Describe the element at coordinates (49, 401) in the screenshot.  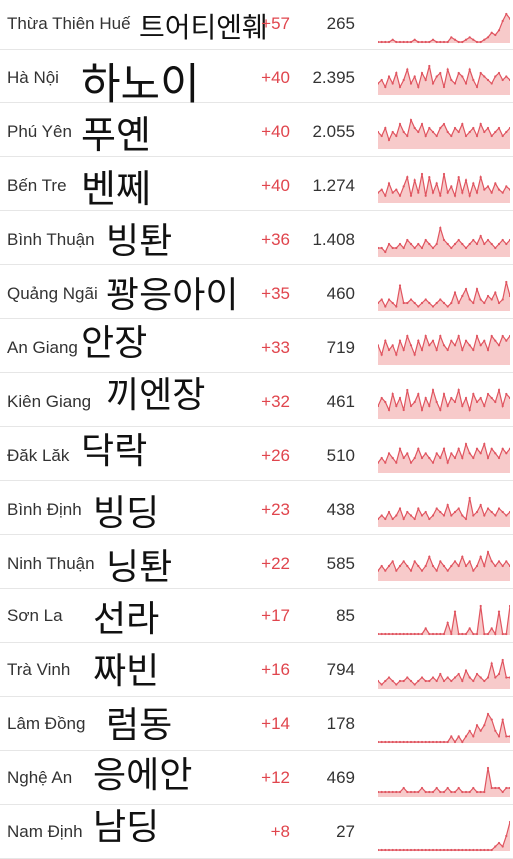
I see `province-name: Kiên Giang` at that location.